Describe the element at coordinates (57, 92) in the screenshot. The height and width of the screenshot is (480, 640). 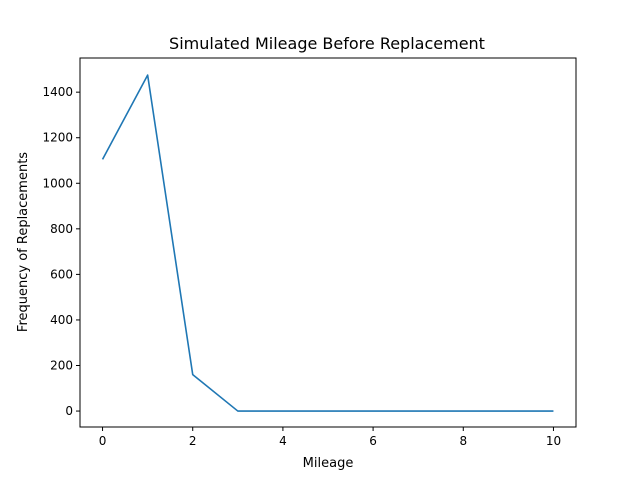
I see `y-tick-label: 1400` at that location.